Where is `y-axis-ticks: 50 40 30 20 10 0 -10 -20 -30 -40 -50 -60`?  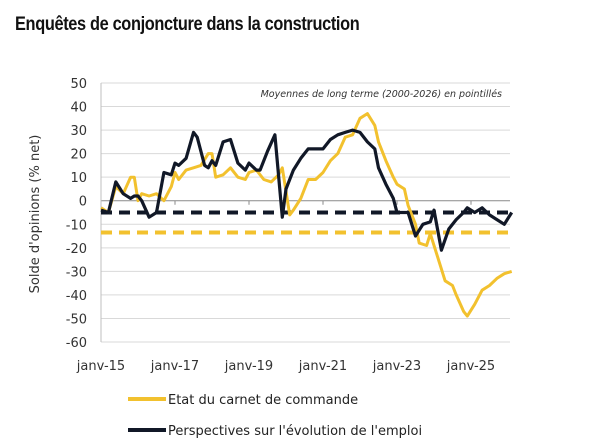 y-axis-ticks: 50 40 30 20 10 0 -10 -20 -30 -40 -50 -60 is located at coordinates (76, 214).